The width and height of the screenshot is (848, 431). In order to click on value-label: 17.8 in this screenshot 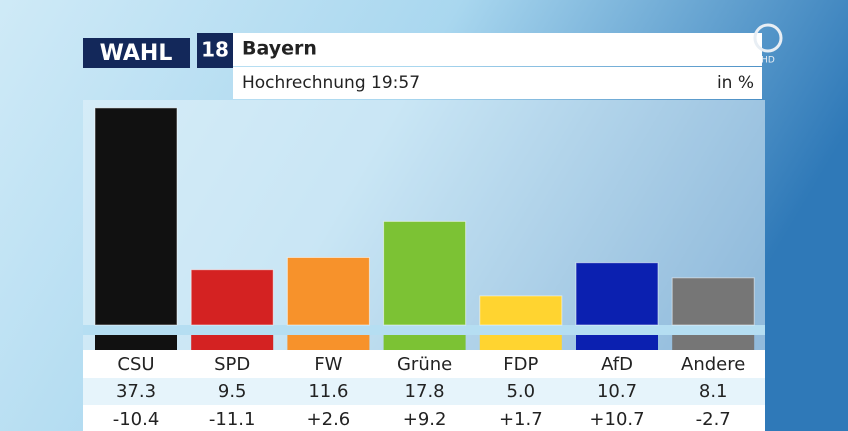, I will do `click(425, 391)`.